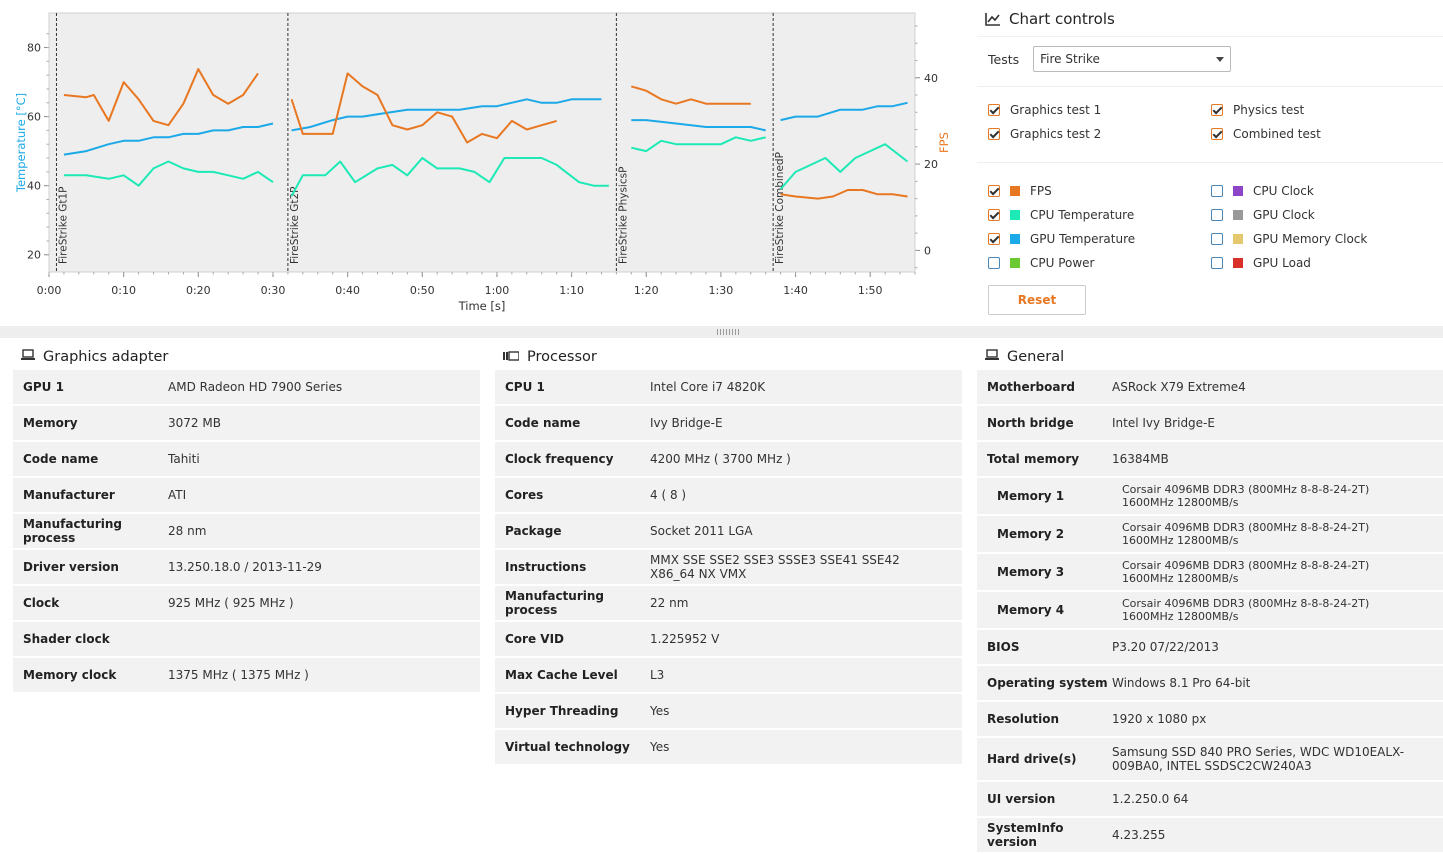 This screenshot has height=854, width=1443. Describe the element at coordinates (161, 97) in the screenshot. I see `series-line-fps` at that location.